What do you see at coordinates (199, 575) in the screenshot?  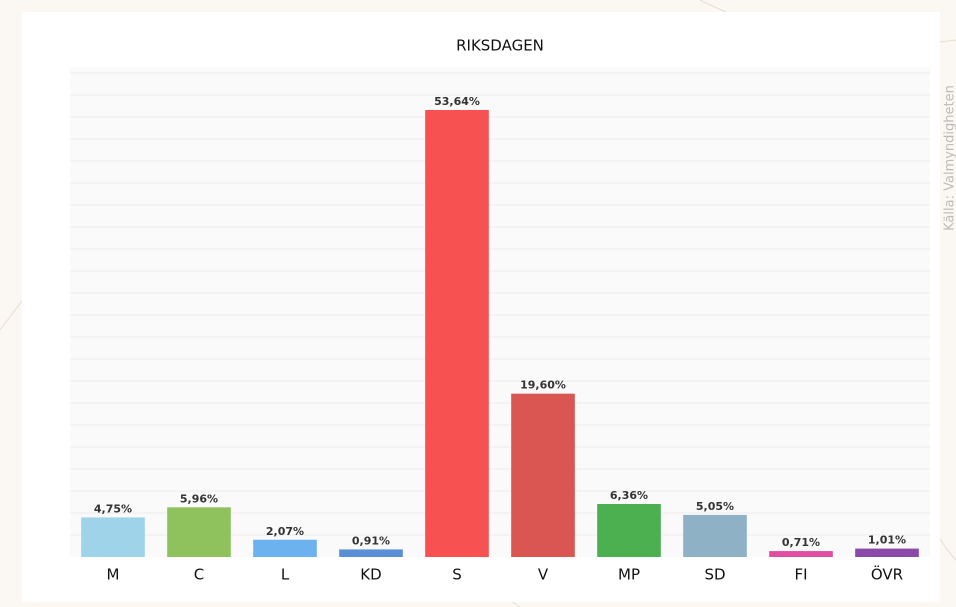 I see `x-tick-label: C` at bounding box center [199, 575].